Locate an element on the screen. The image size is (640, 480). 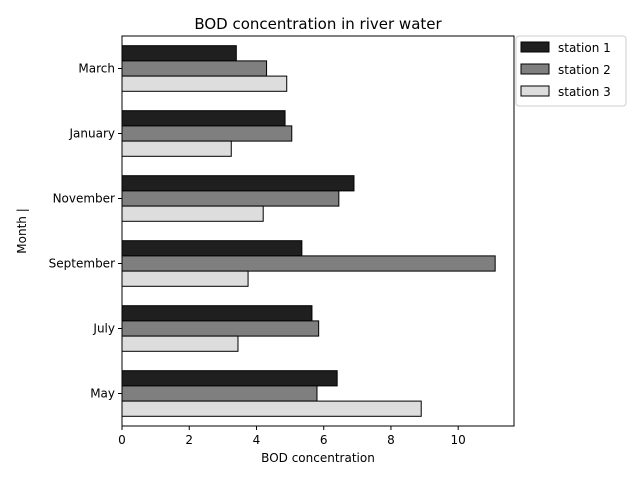
y-tick-label: November is located at coordinates (84, 199).